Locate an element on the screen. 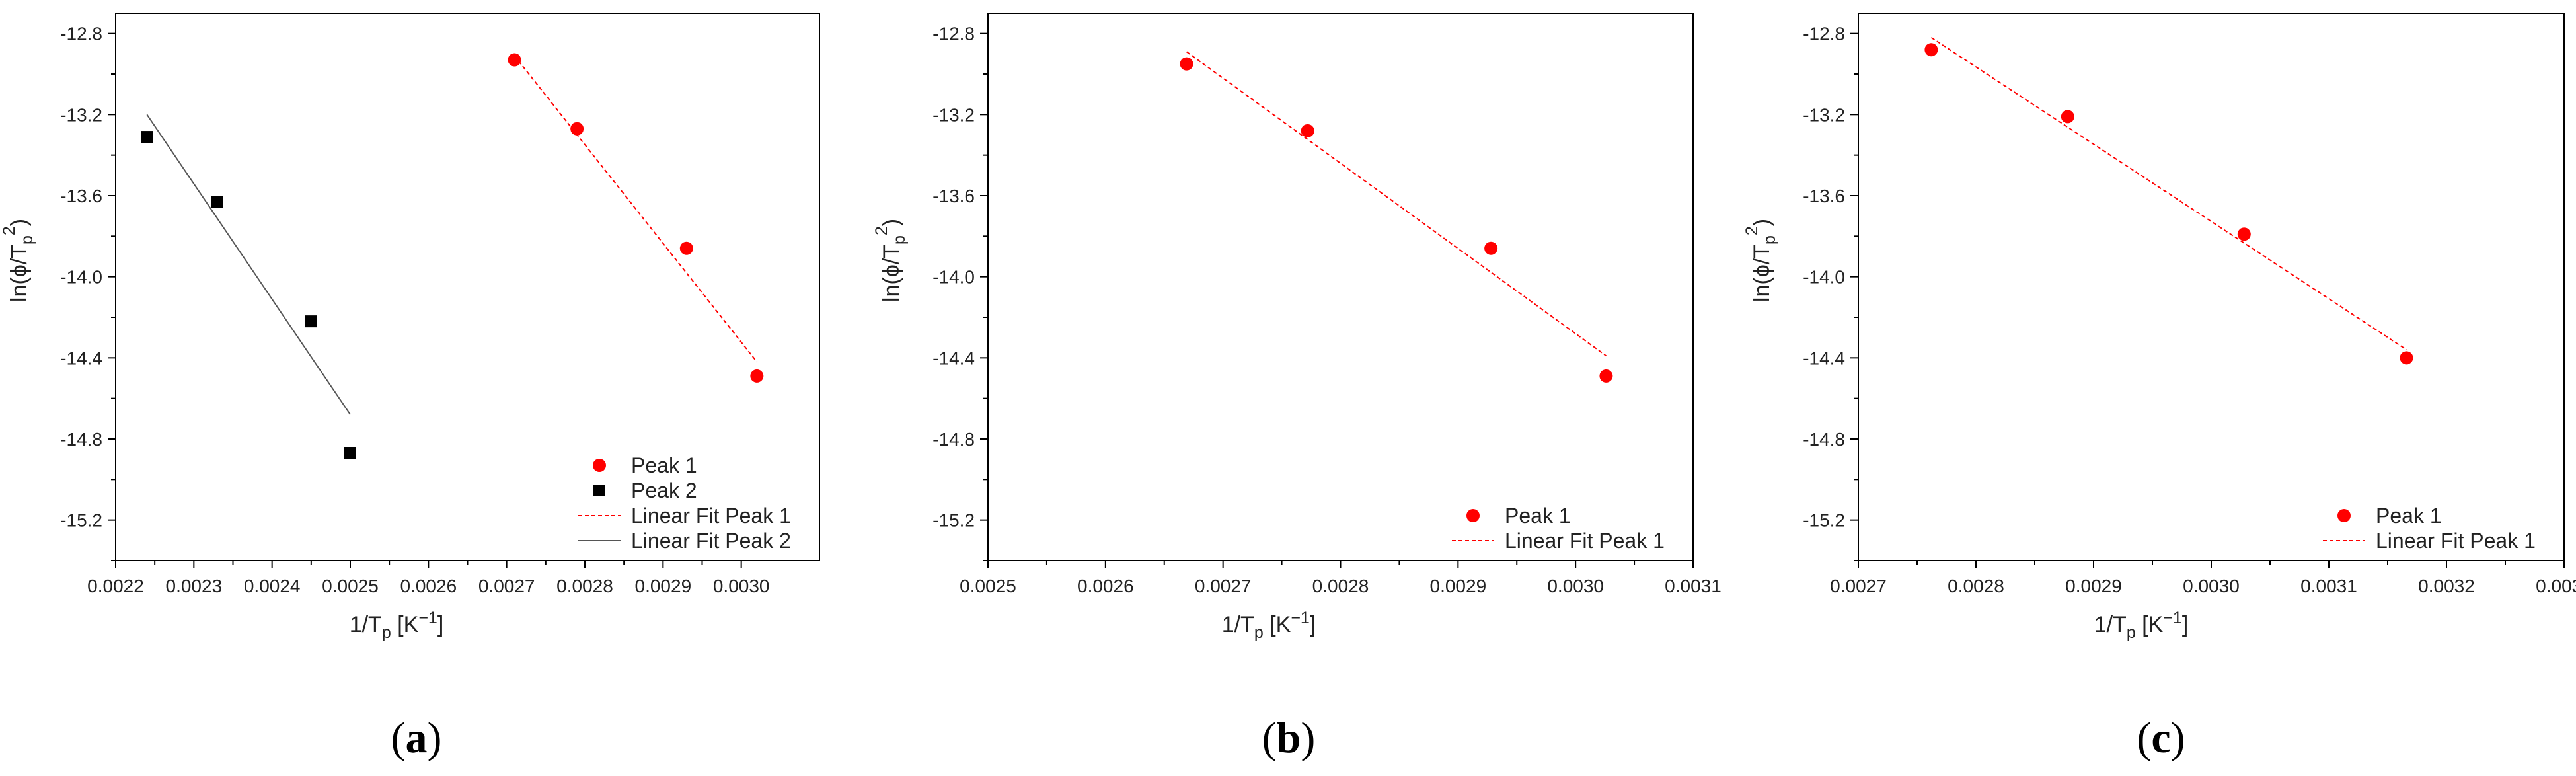 The image size is (2576, 776). legend-label: Peak 2 is located at coordinates (664, 490).